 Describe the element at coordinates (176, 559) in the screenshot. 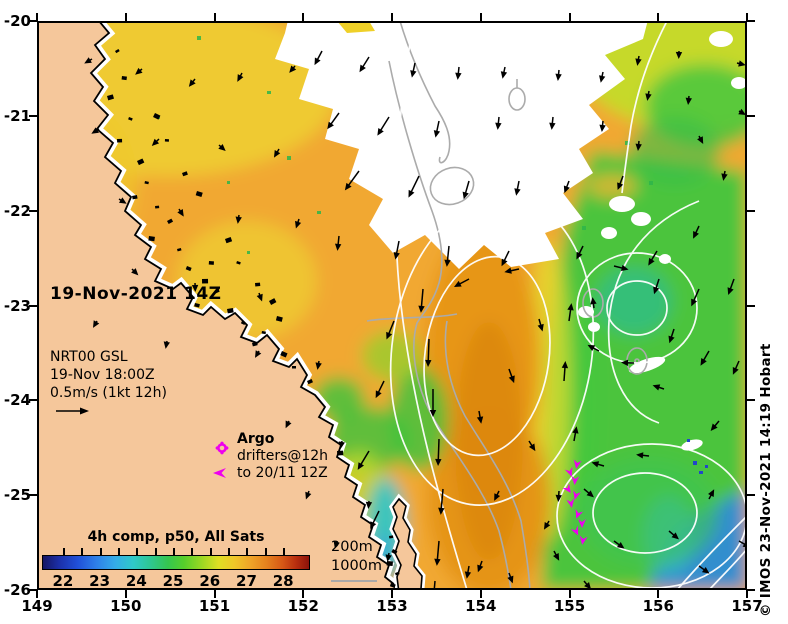

I see `colorbar: 4h comp, p50, All Sats 22 23 24 25 26 27 28` at that location.